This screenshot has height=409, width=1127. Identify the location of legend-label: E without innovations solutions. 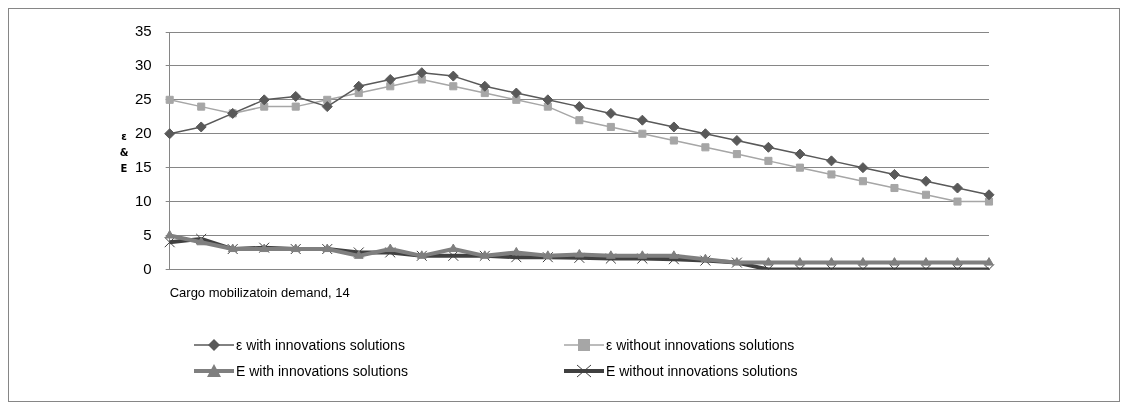
(702, 371).